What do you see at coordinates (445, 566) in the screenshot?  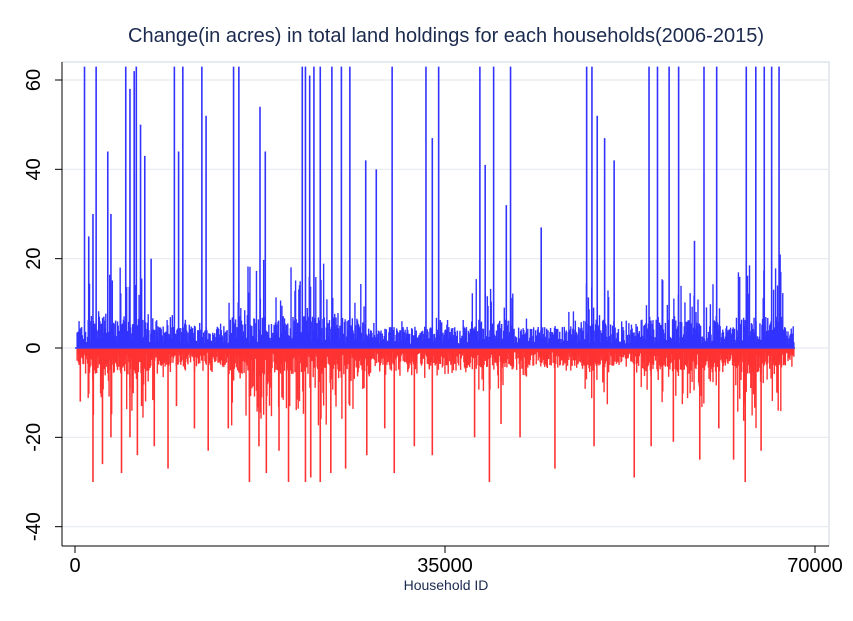 I see `x-tick-label: 35000` at bounding box center [445, 566].